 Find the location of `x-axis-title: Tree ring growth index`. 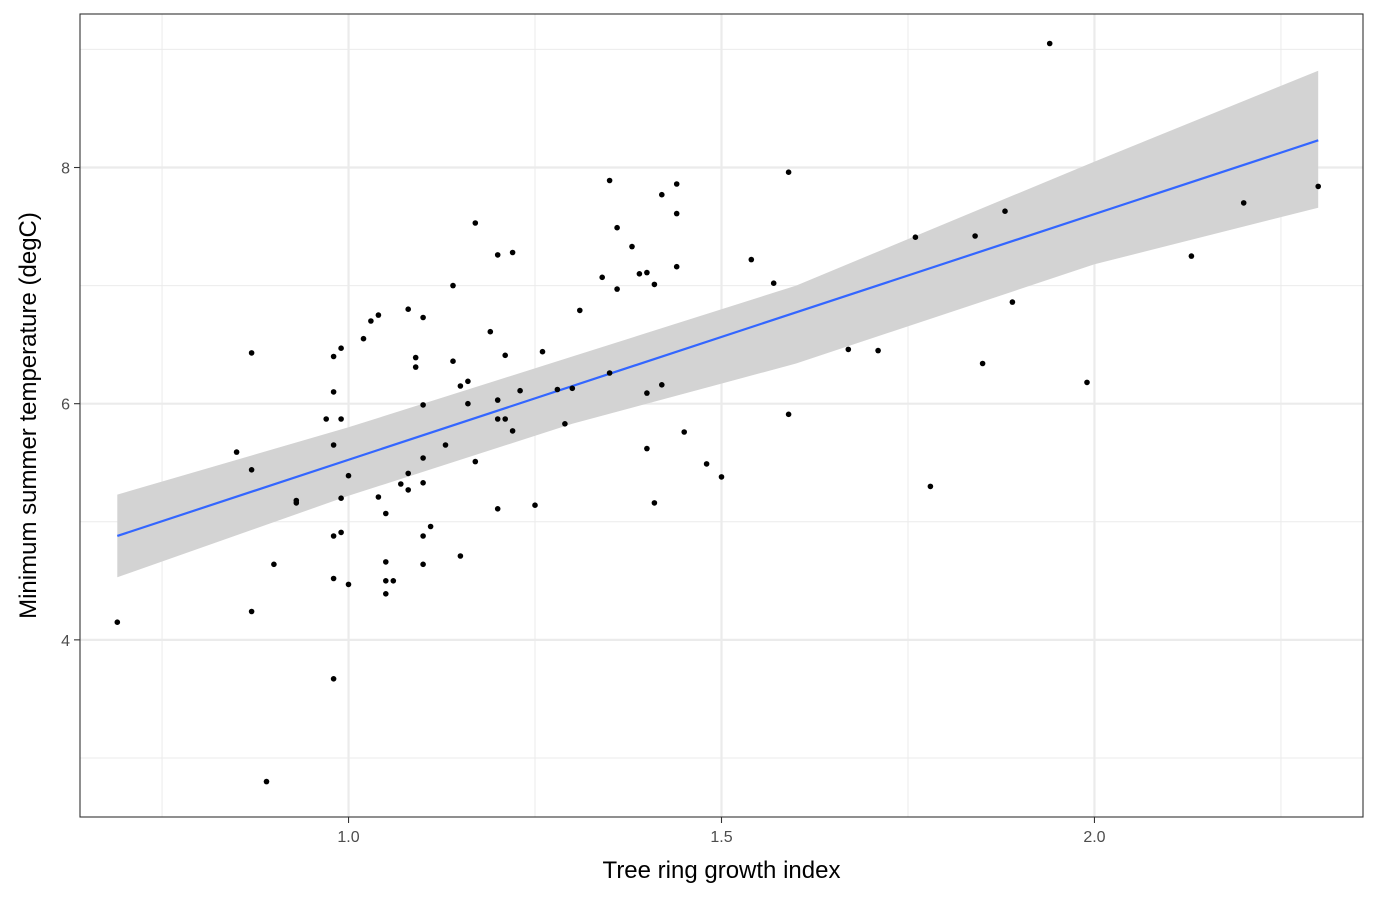

x-axis-title: Tree ring growth index is located at coordinates (722, 870).